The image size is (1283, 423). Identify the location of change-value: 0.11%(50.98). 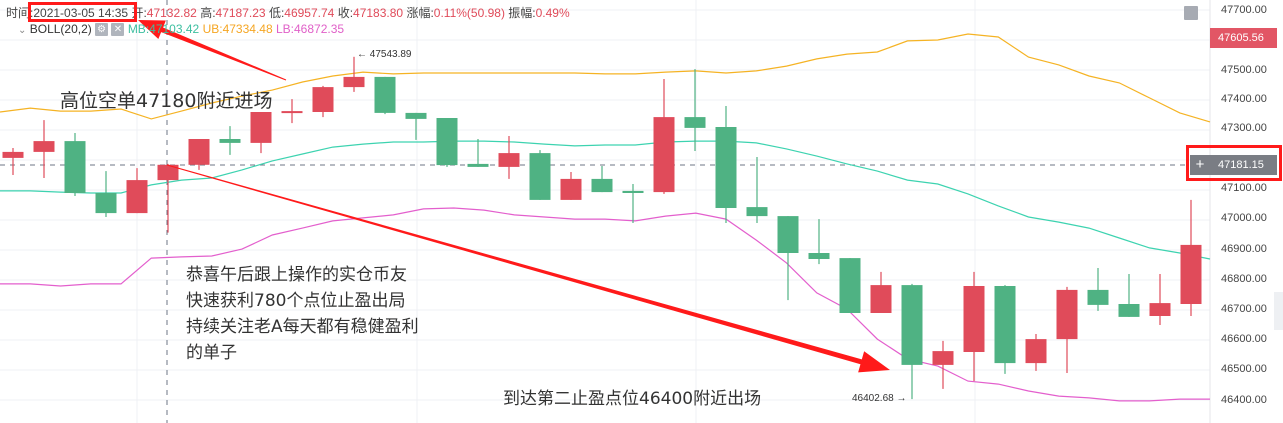
(469, 13).